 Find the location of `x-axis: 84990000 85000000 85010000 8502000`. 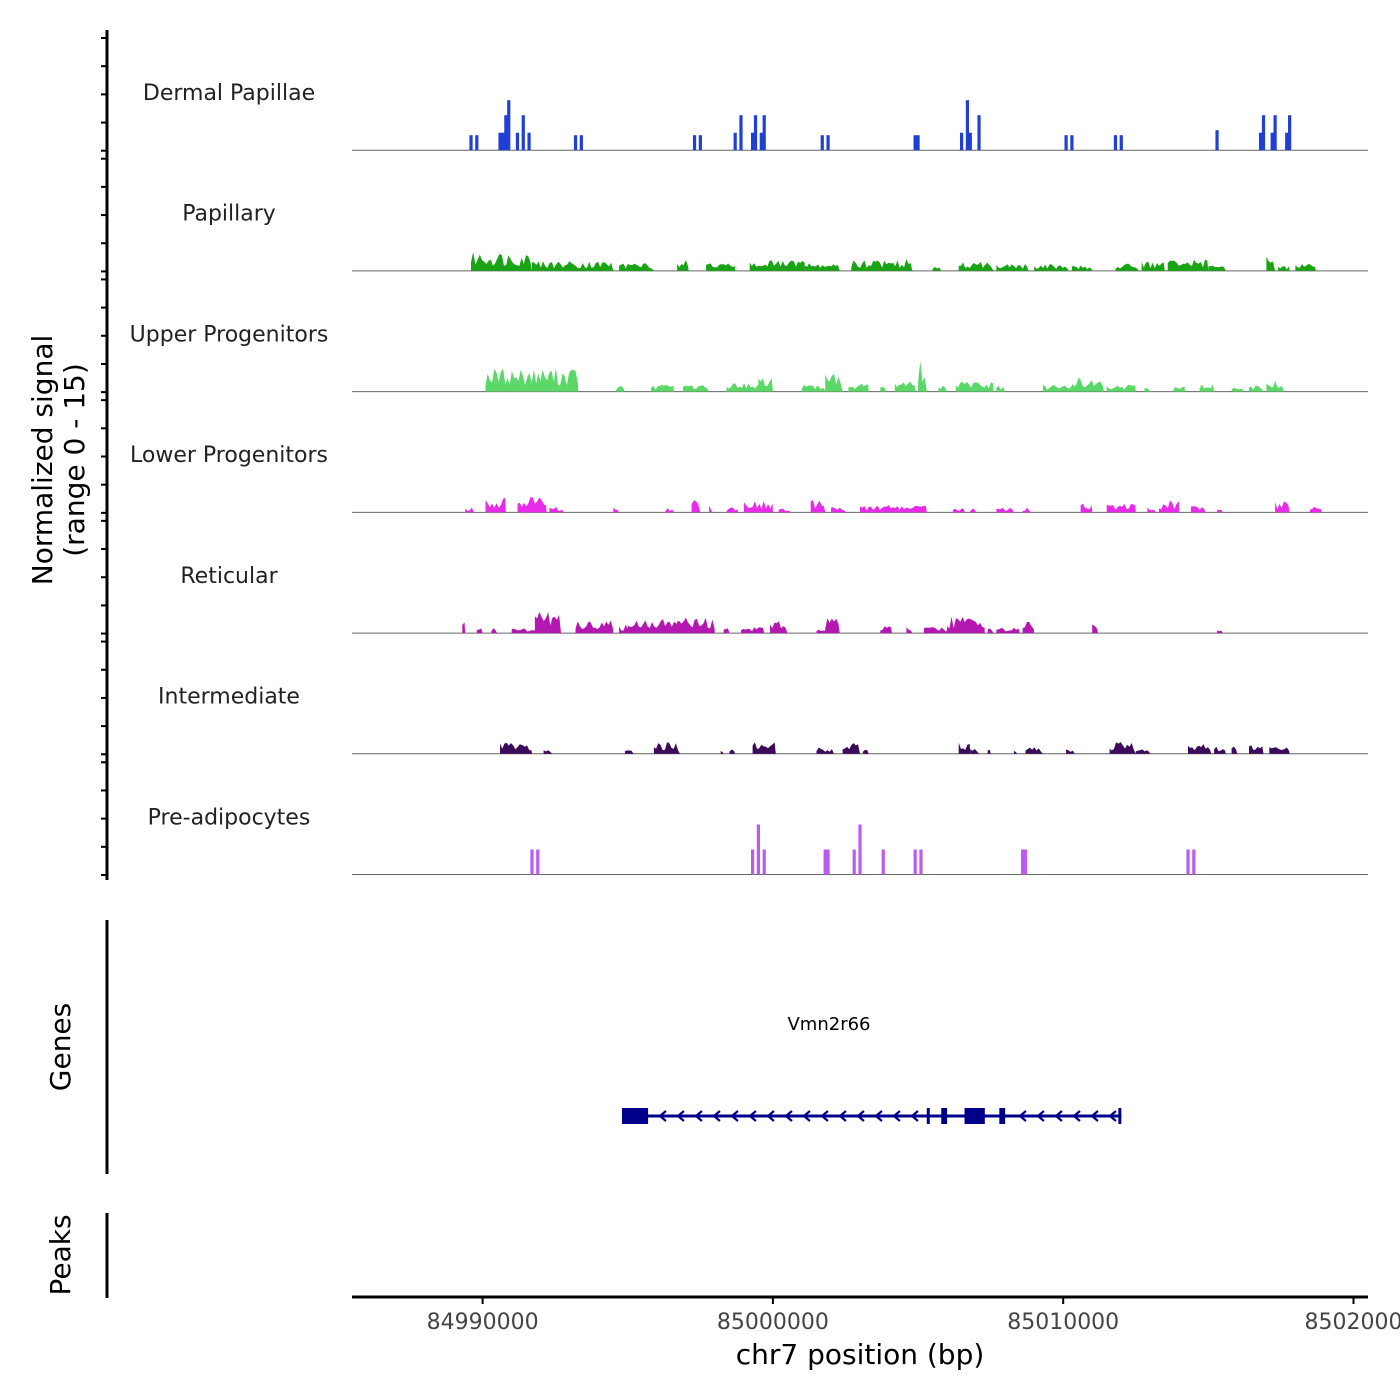

x-axis: 84990000 85000000 85010000 8502000 is located at coordinates (876, 1315).